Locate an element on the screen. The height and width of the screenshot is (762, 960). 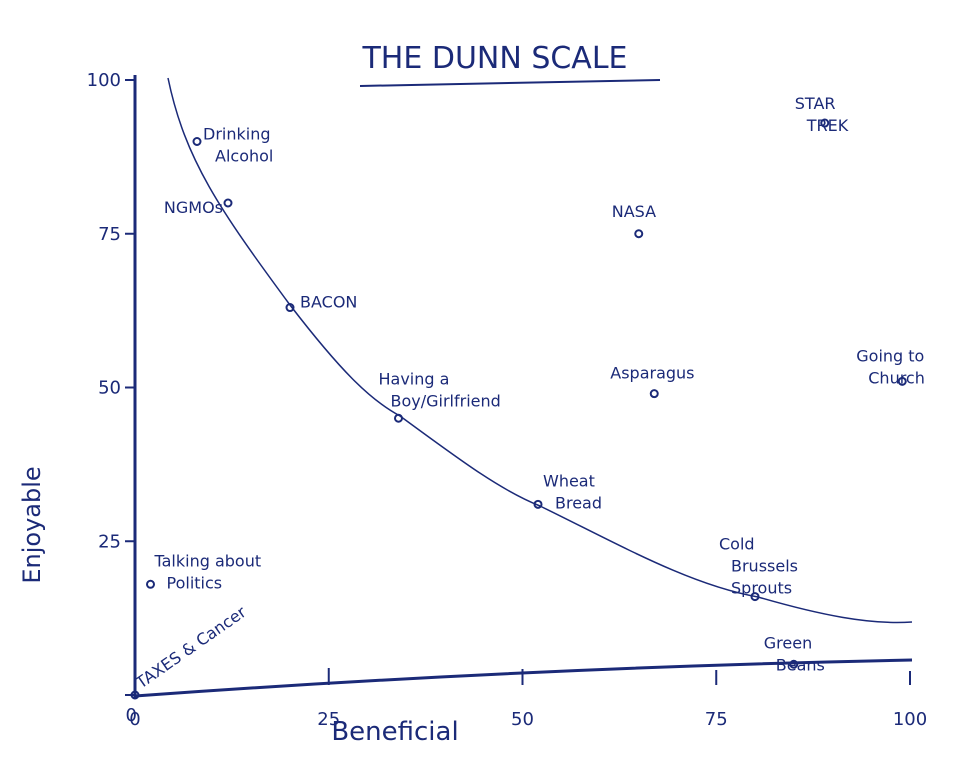
point-label: Cold is located at coordinates (737, 544).